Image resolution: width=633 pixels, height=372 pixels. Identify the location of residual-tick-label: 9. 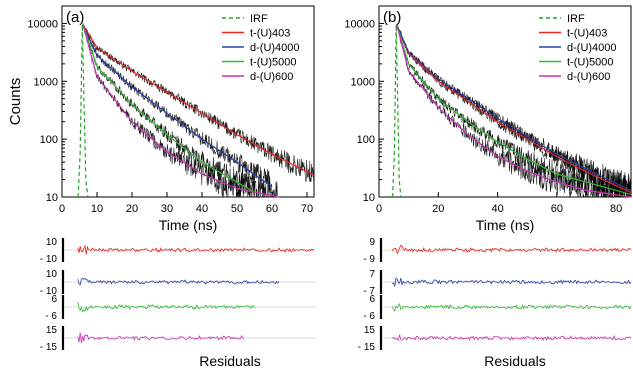
(372, 242).